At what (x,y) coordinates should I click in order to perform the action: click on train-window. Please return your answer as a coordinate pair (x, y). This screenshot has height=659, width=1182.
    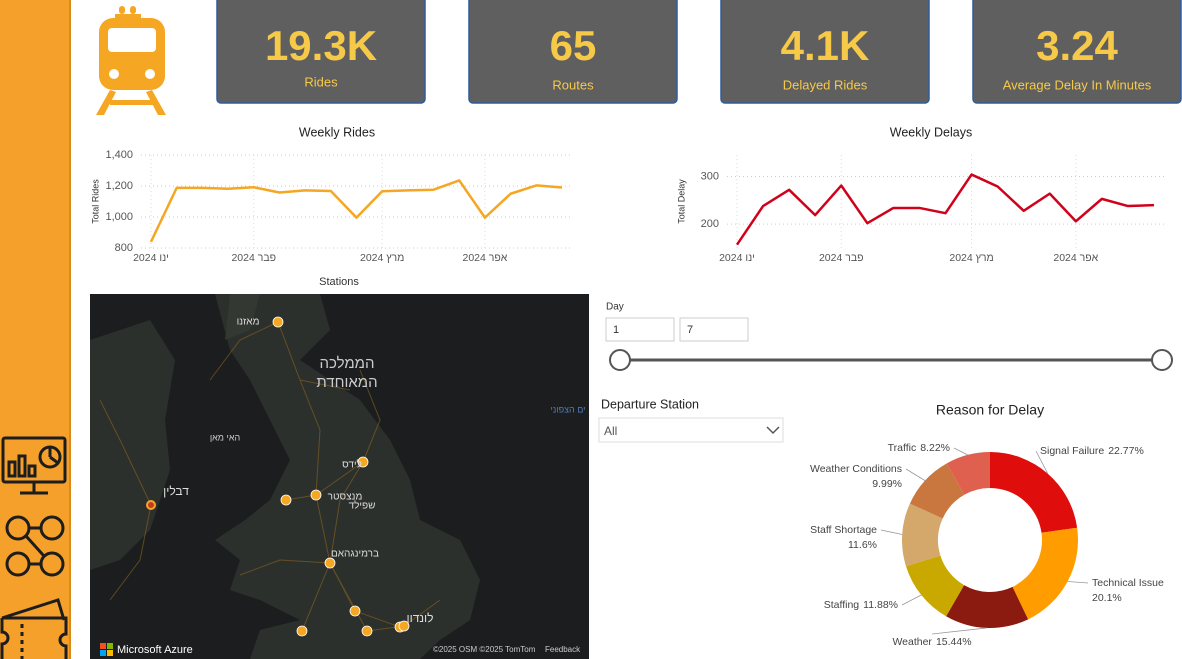
    Looking at the image, I should click on (132, 53).